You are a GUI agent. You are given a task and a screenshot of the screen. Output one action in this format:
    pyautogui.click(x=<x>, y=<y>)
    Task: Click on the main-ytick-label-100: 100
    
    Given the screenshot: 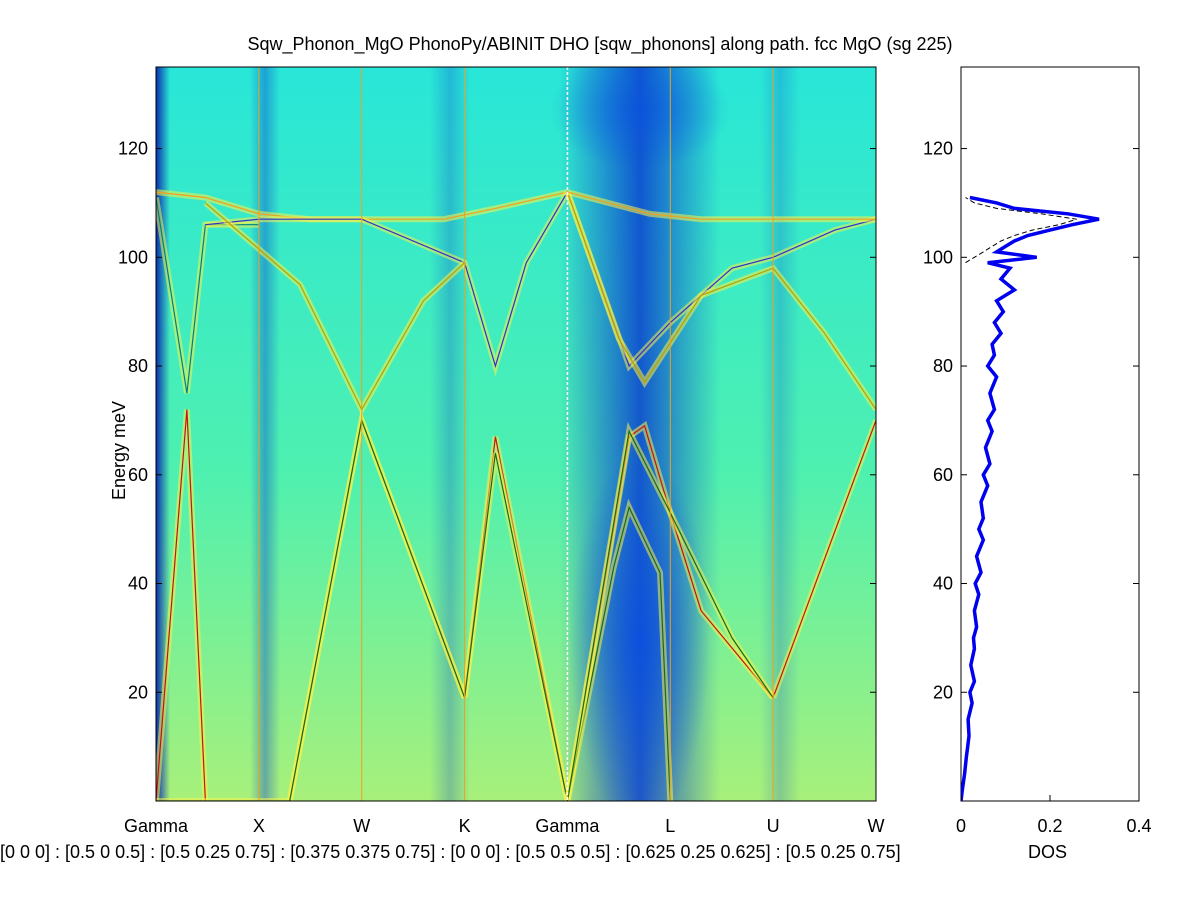 What is the action you would take?
    pyautogui.click(x=133, y=257)
    